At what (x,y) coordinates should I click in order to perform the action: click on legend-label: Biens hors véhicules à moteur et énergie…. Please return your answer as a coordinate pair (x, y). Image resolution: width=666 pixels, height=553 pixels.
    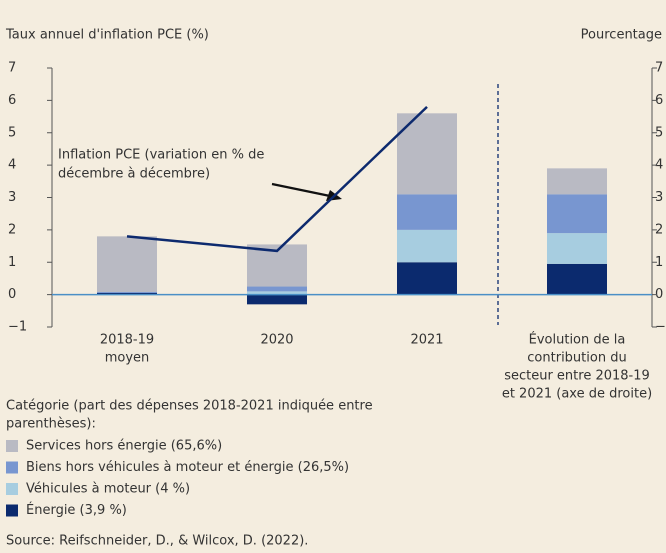
    Looking at the image, I should click on (187, 467).